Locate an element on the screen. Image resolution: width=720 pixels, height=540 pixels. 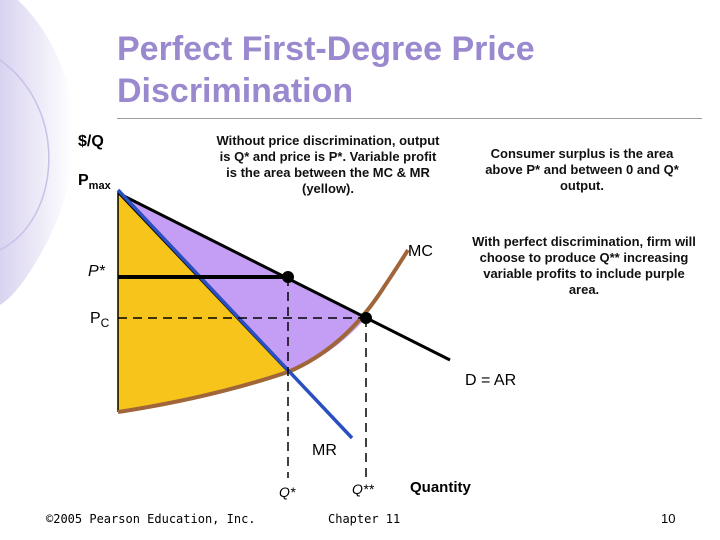
left-swoosh-line is located at coordinates (25, 155).